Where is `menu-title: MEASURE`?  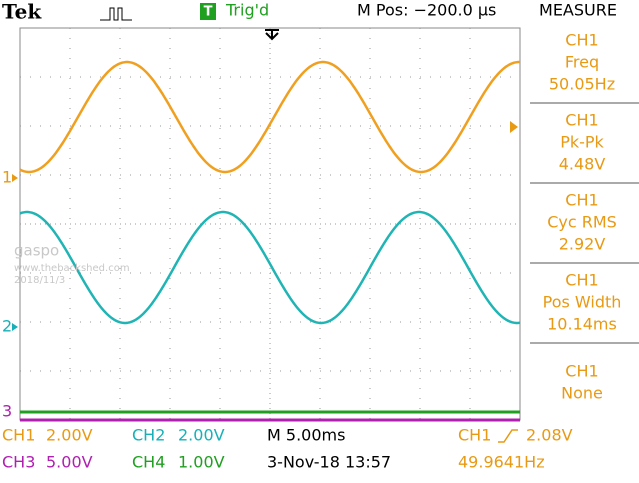
menu-title: MEASURE is located at coordinates (578, 10).